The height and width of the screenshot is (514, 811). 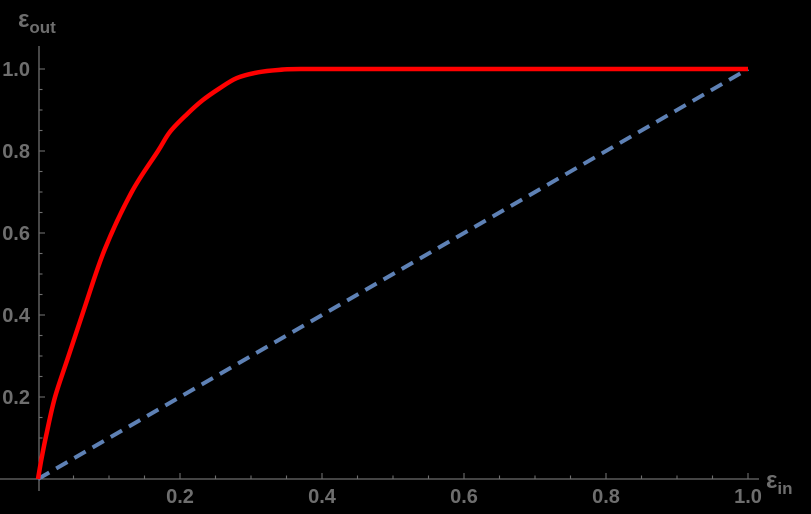 I want to click on x-tick-label: 0.6, so click(x=464, y=497).